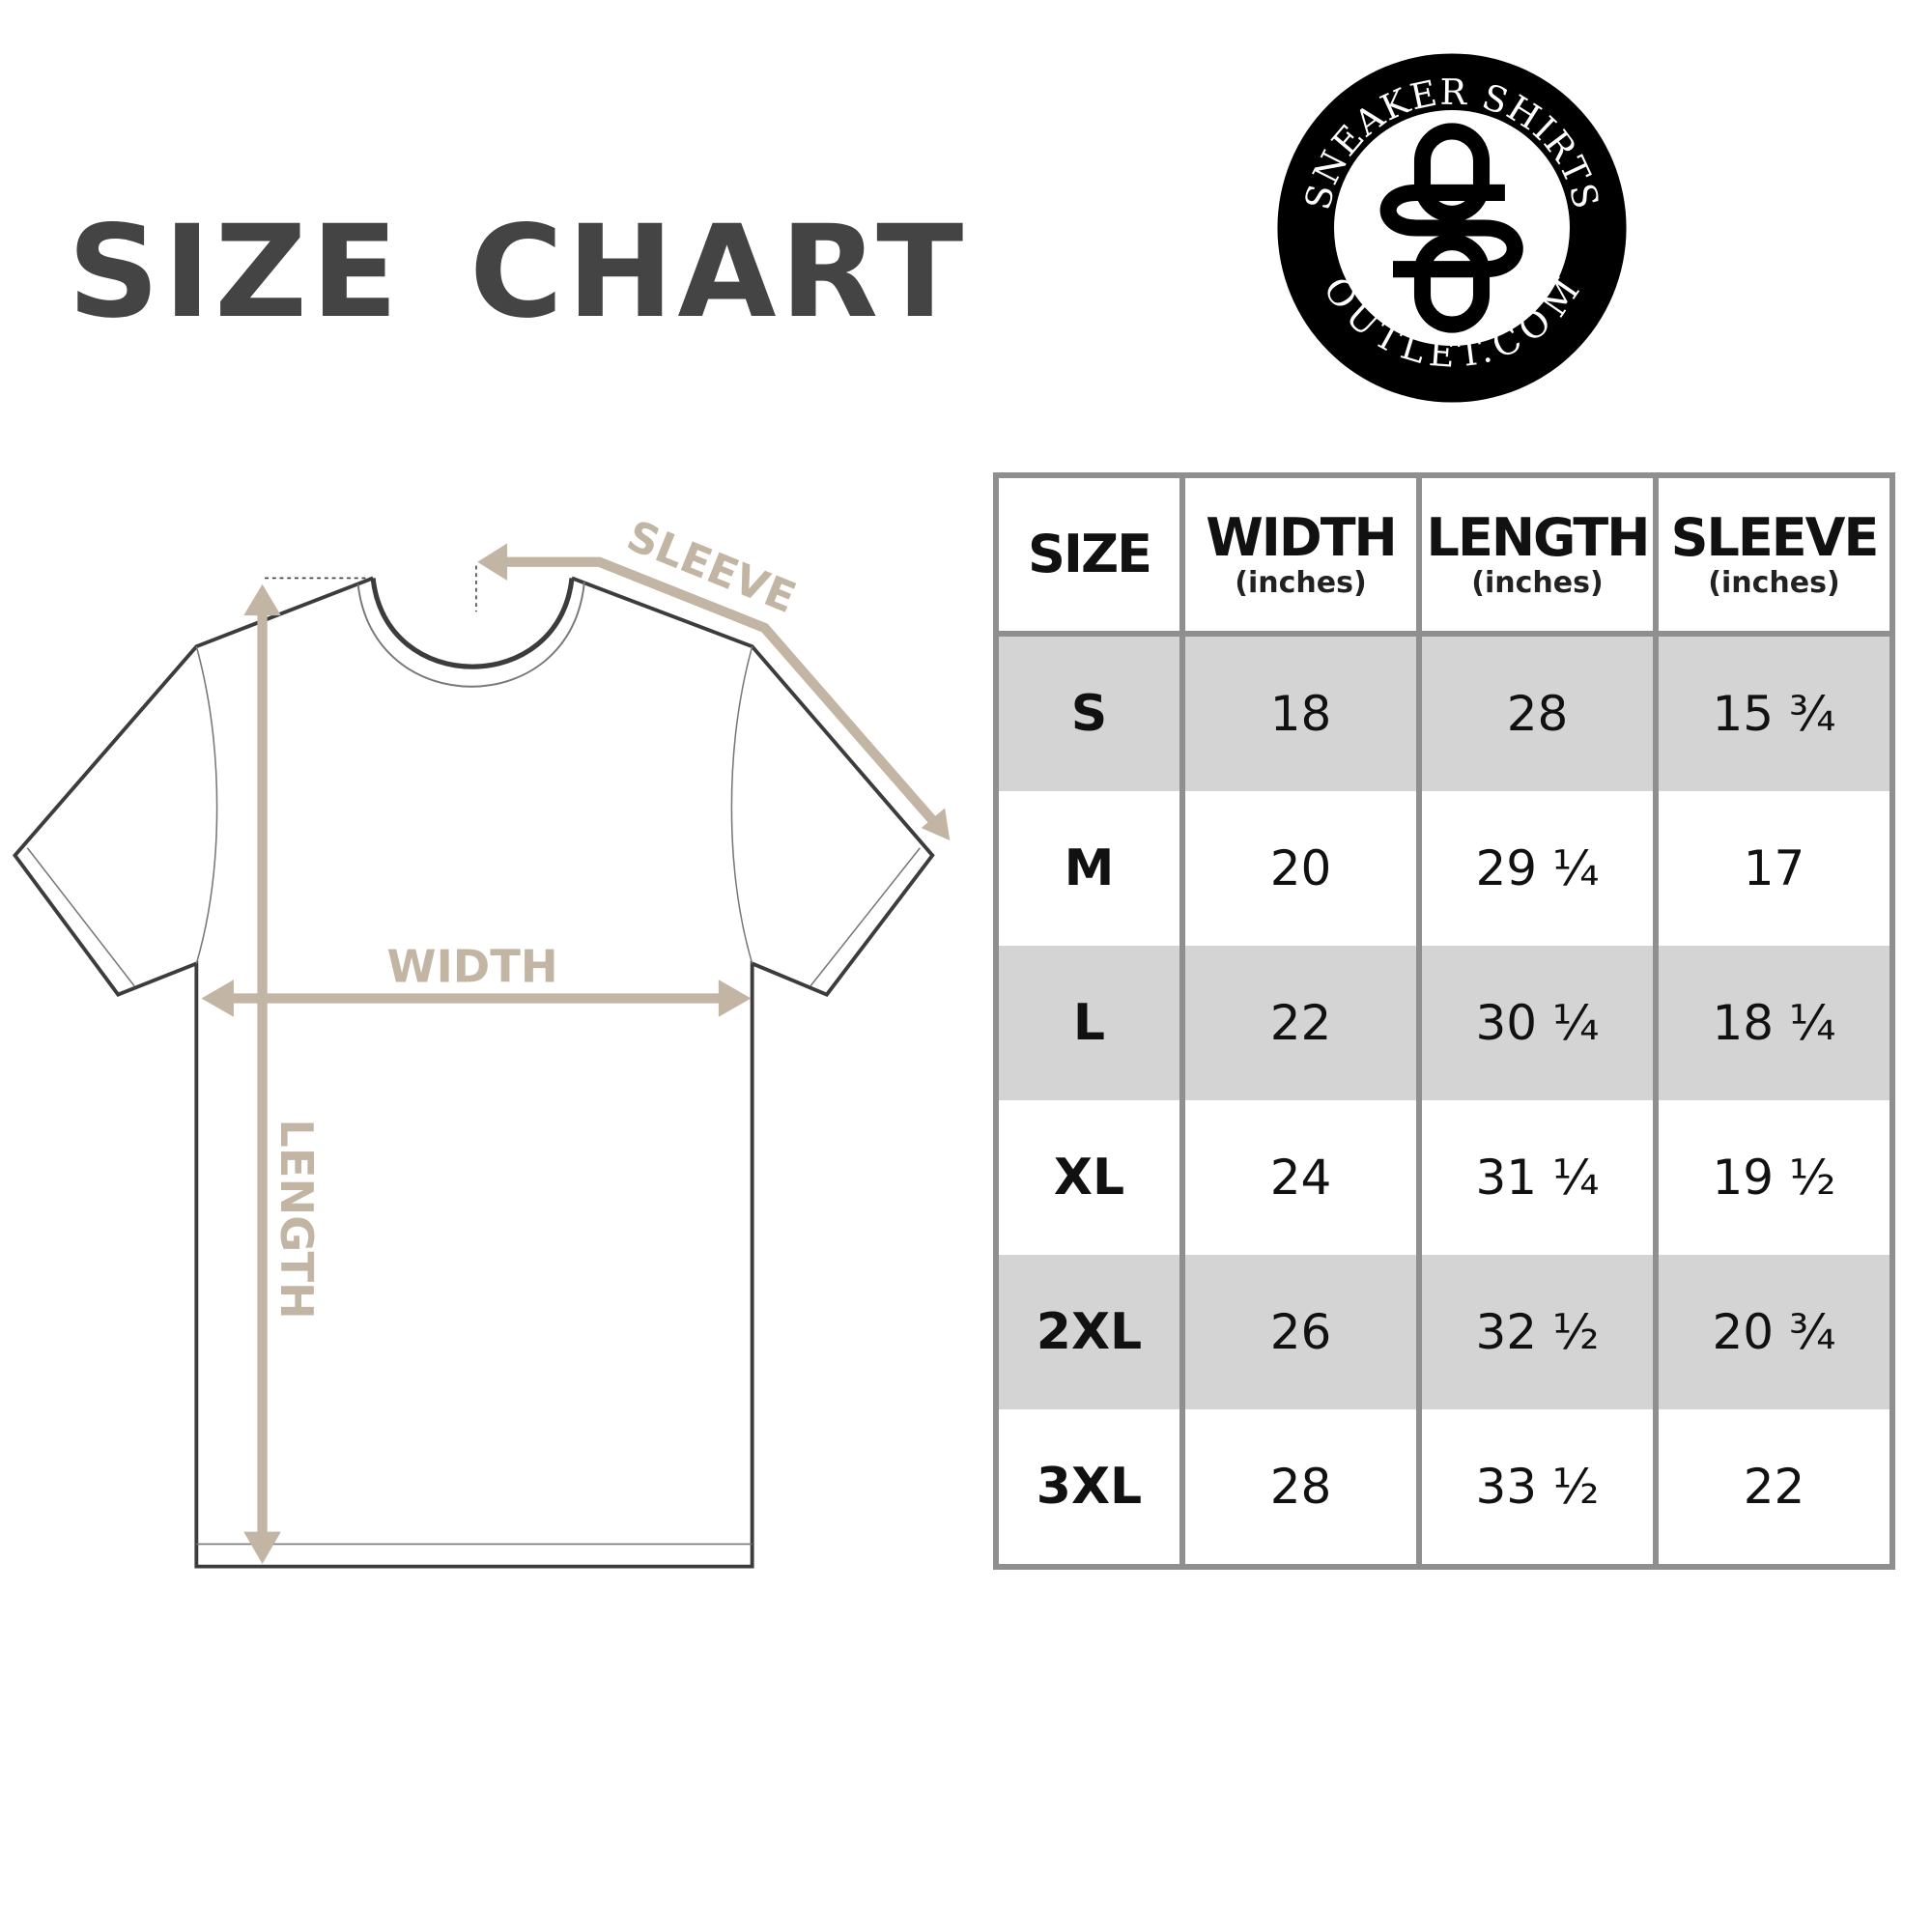 Image resolution: width=1932 pixels, height=1932 pixels. I want to click on header-width: WIDTH (inches), so click(1300, 554).